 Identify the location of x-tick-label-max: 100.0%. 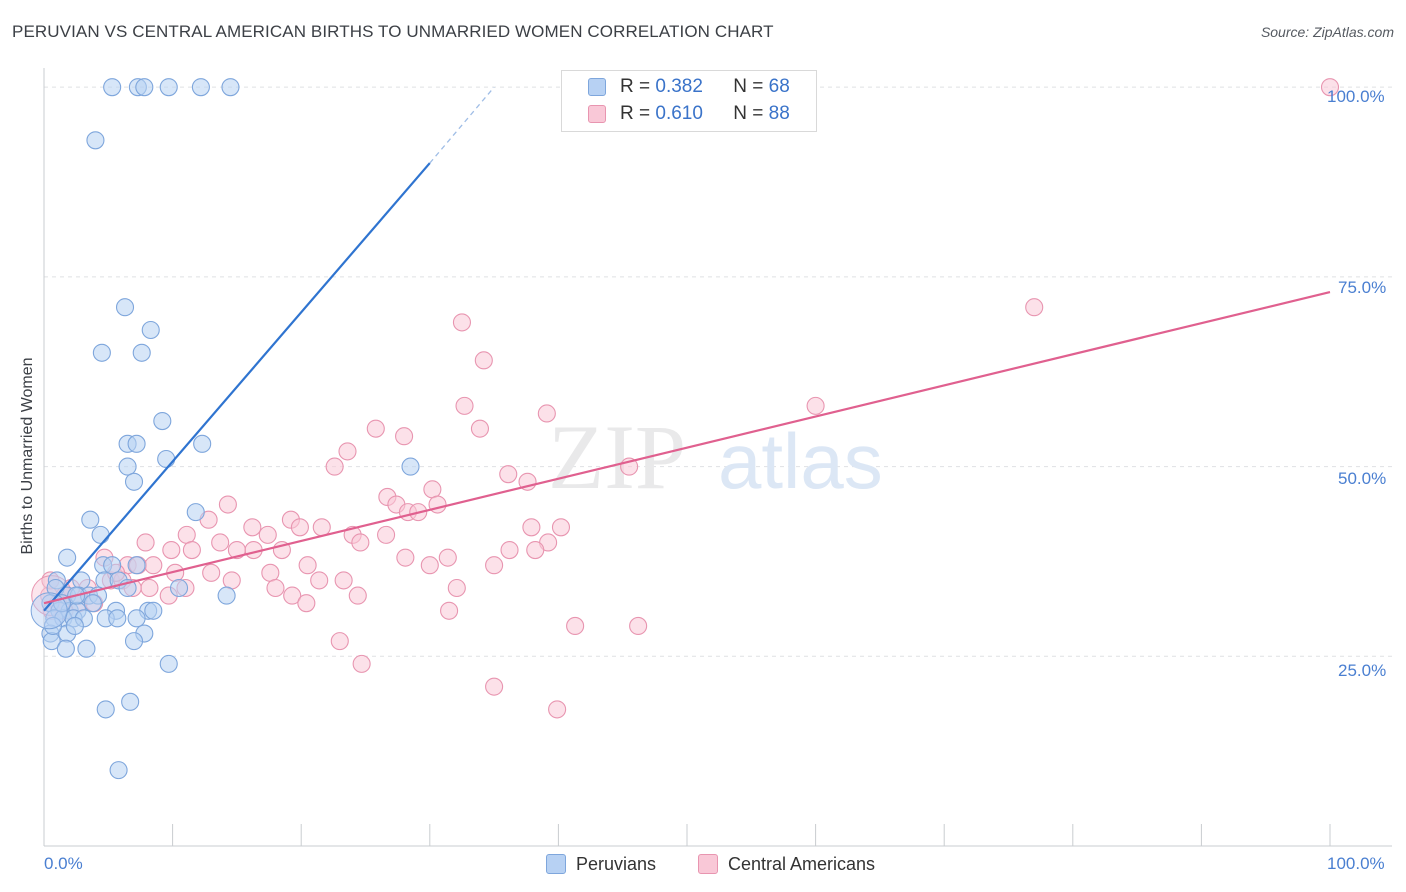
(1356, 863).